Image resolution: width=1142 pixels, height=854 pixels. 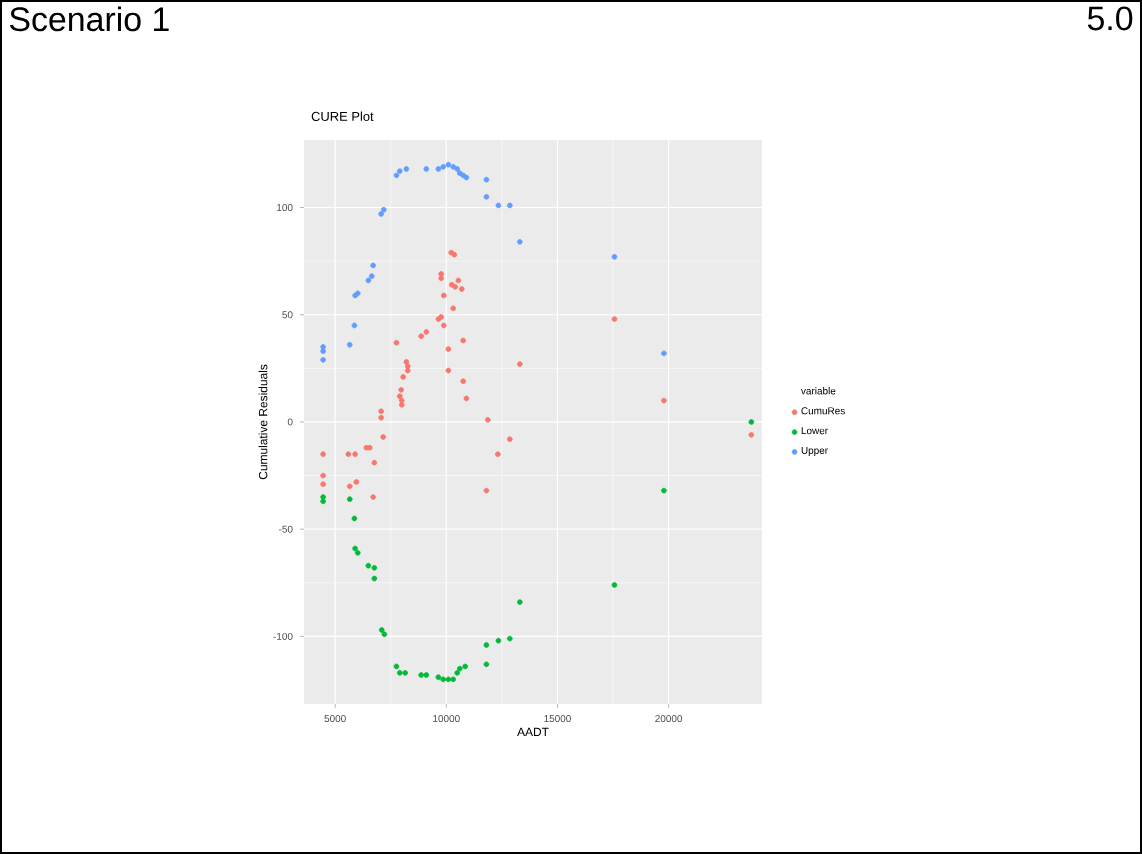 I want to click on text: 5.0, so click(x=1110, y=18).